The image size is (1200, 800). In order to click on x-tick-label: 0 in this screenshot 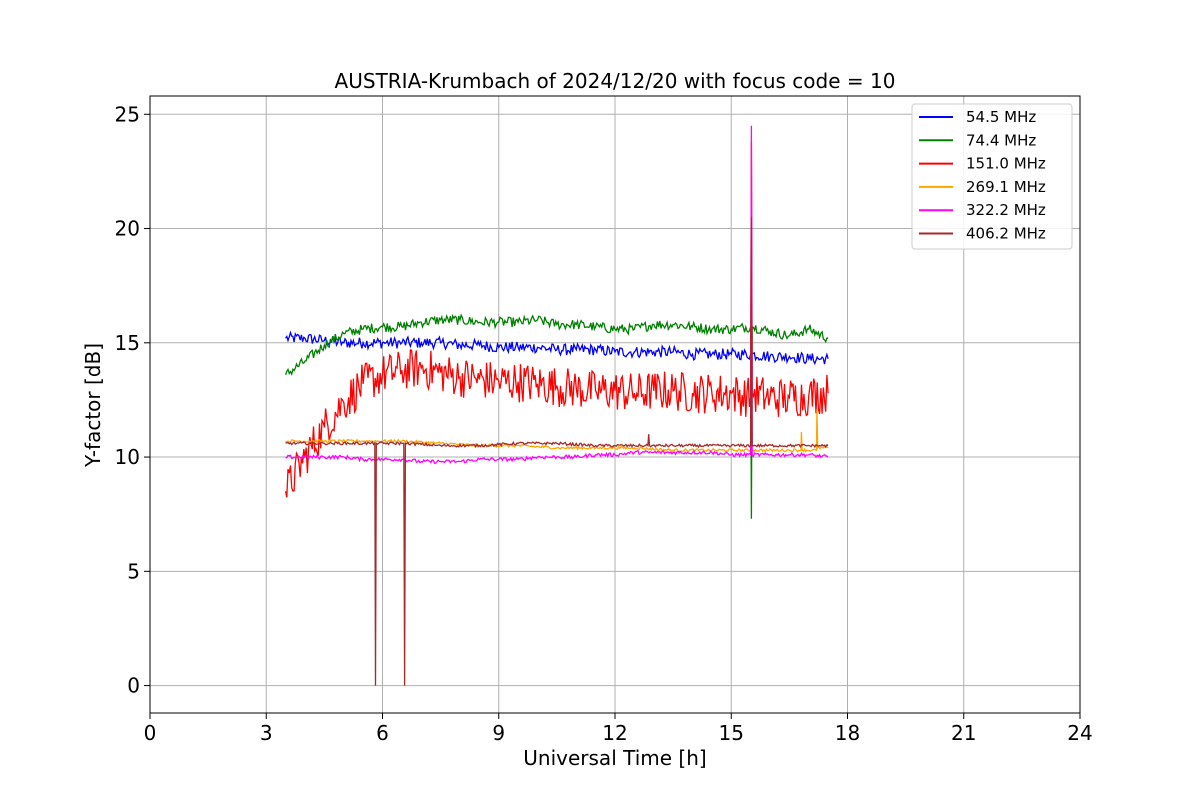, I will do `click(150, 733)`.